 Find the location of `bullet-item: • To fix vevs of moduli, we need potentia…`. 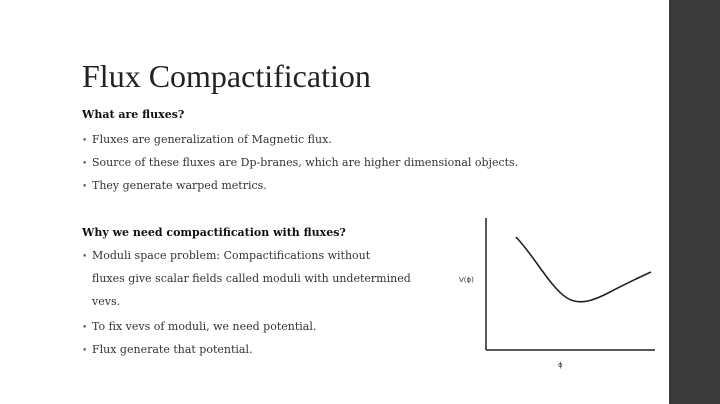

bullet-item: • To fix vevs of moduli, we need potentia… is located at coordinates (199, 326).